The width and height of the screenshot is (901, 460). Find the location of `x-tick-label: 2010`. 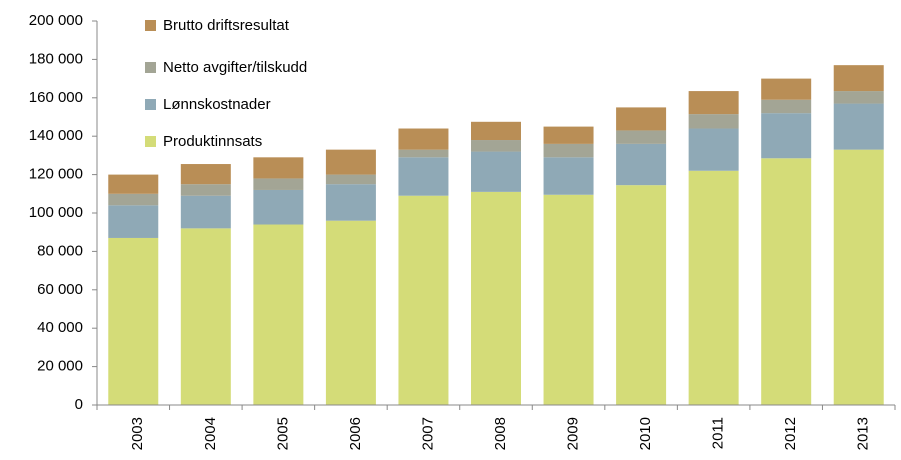

x-tick-label: 2010 is located at coordinates (645, 433).